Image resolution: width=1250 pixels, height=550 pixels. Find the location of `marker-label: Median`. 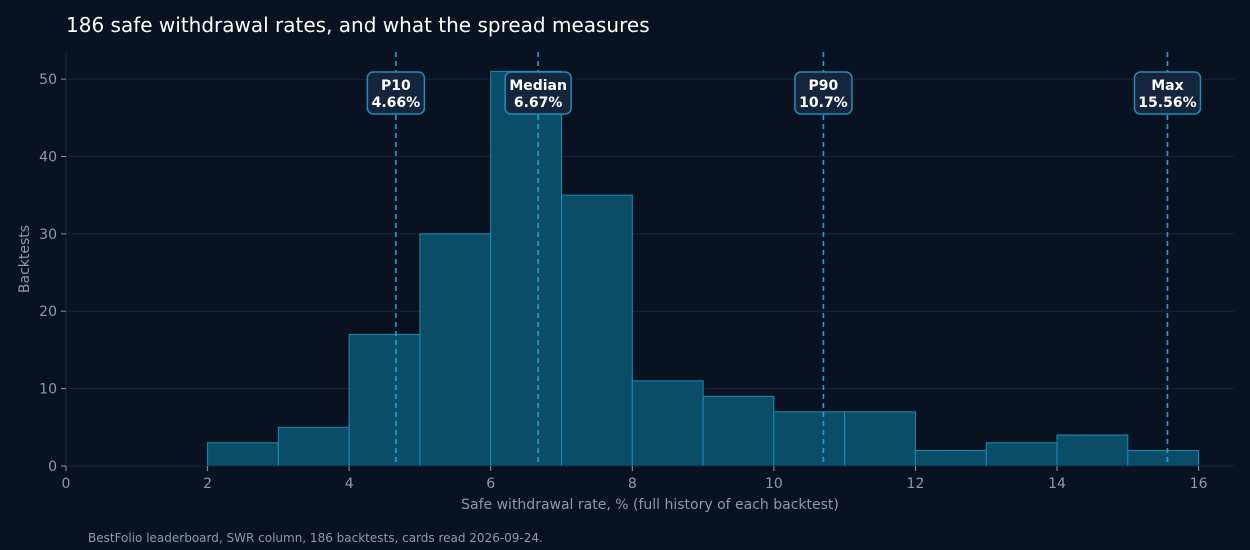

marker-label: Median is located at coordinates (538, 86).